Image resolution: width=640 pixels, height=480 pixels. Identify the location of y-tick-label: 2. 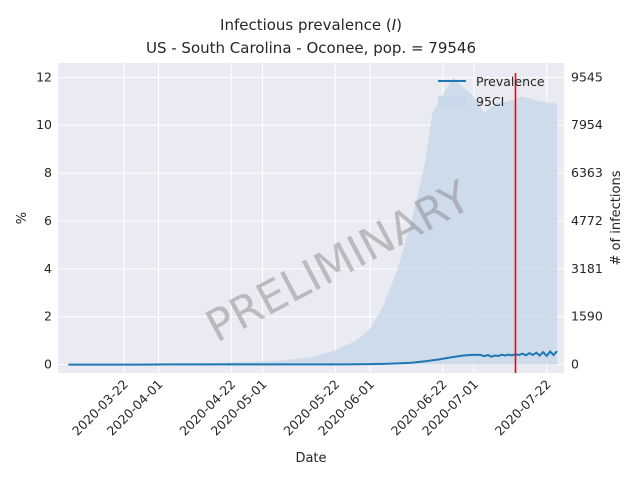
(48, 316).